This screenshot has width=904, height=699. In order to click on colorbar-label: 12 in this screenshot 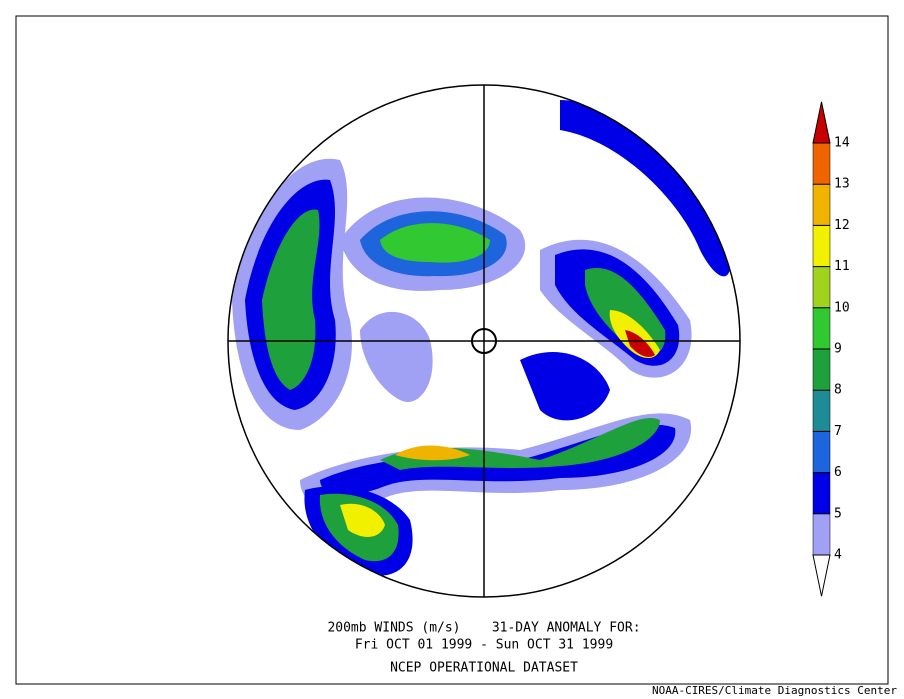, I will do `click(842, 225)`.